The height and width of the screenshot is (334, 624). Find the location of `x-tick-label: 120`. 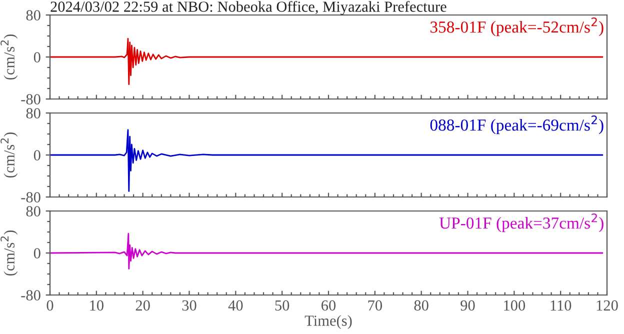

x-tick-label: 120 is located at coordinates (607, 305).